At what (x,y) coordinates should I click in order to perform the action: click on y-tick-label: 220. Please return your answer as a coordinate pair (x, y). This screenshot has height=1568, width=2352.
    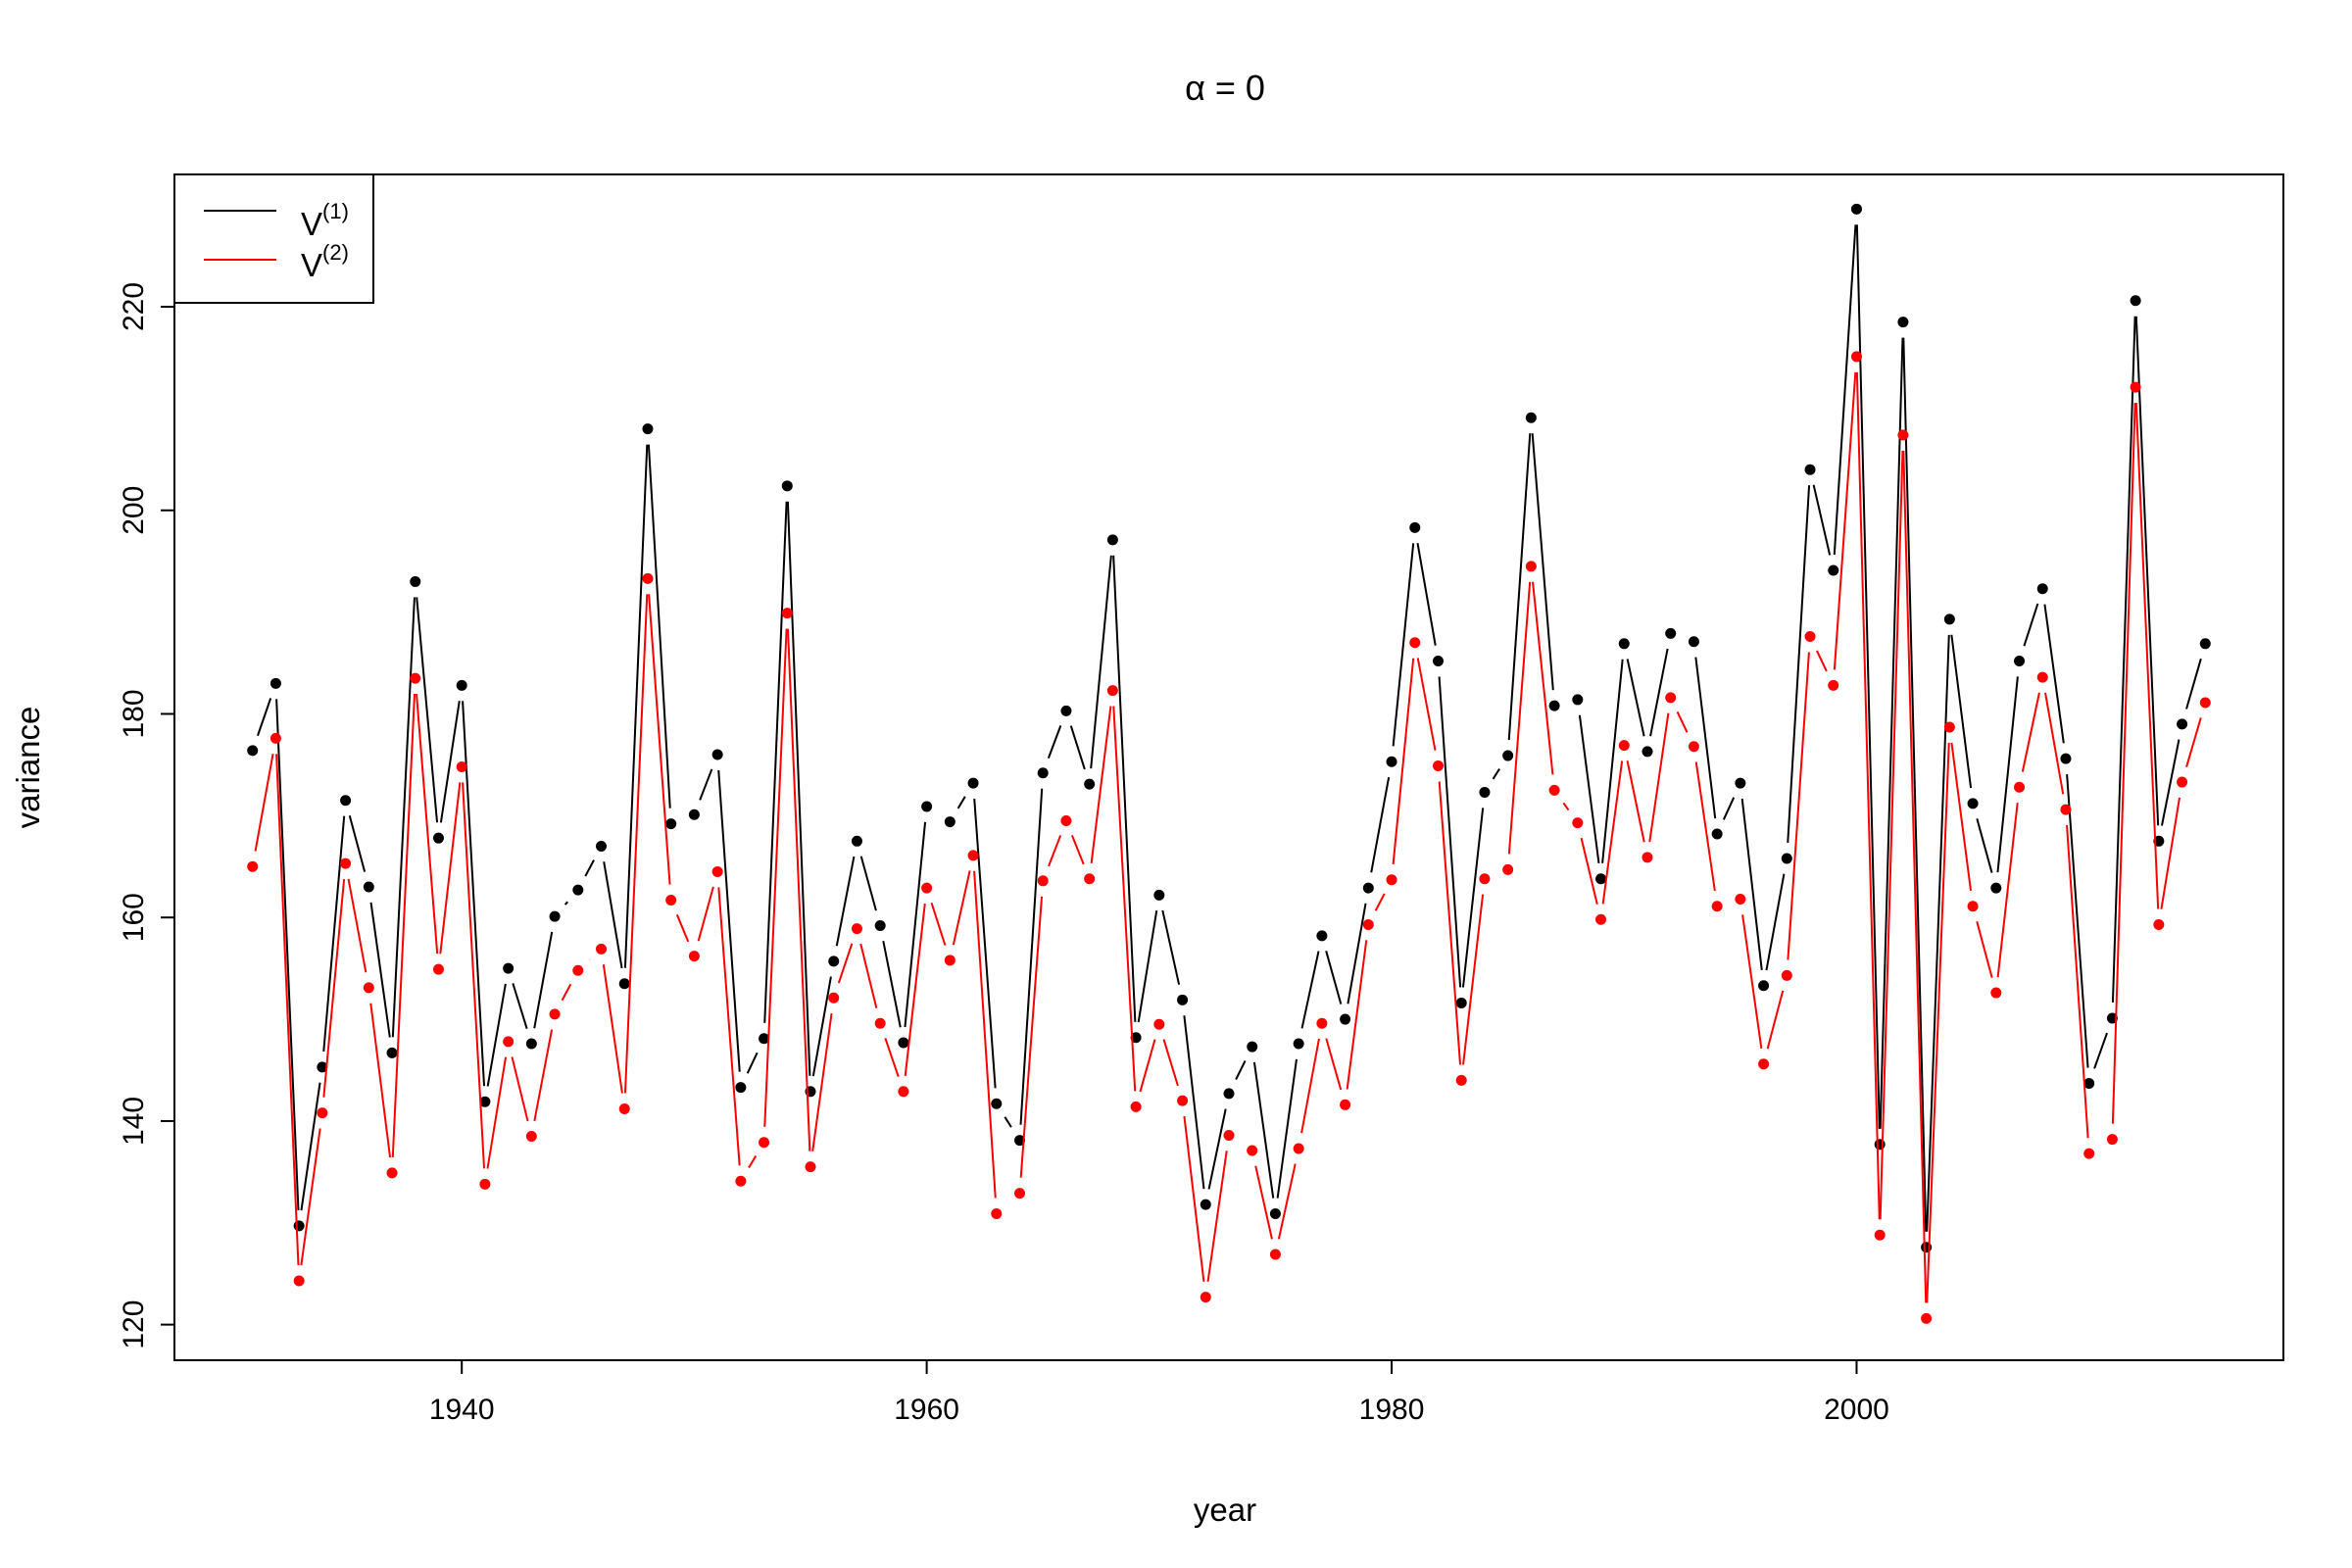
    Looking at the image, I should click on (134, 306).